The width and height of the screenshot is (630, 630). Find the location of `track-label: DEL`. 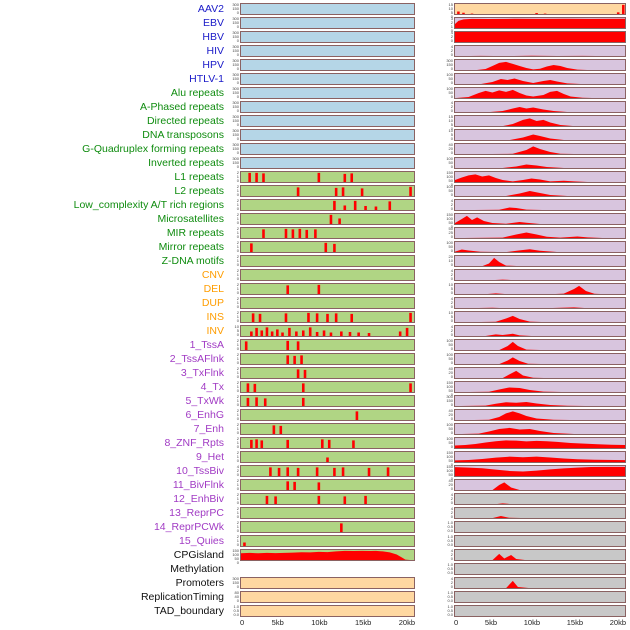

track-label: DEL is located at coordinates (213, 289).